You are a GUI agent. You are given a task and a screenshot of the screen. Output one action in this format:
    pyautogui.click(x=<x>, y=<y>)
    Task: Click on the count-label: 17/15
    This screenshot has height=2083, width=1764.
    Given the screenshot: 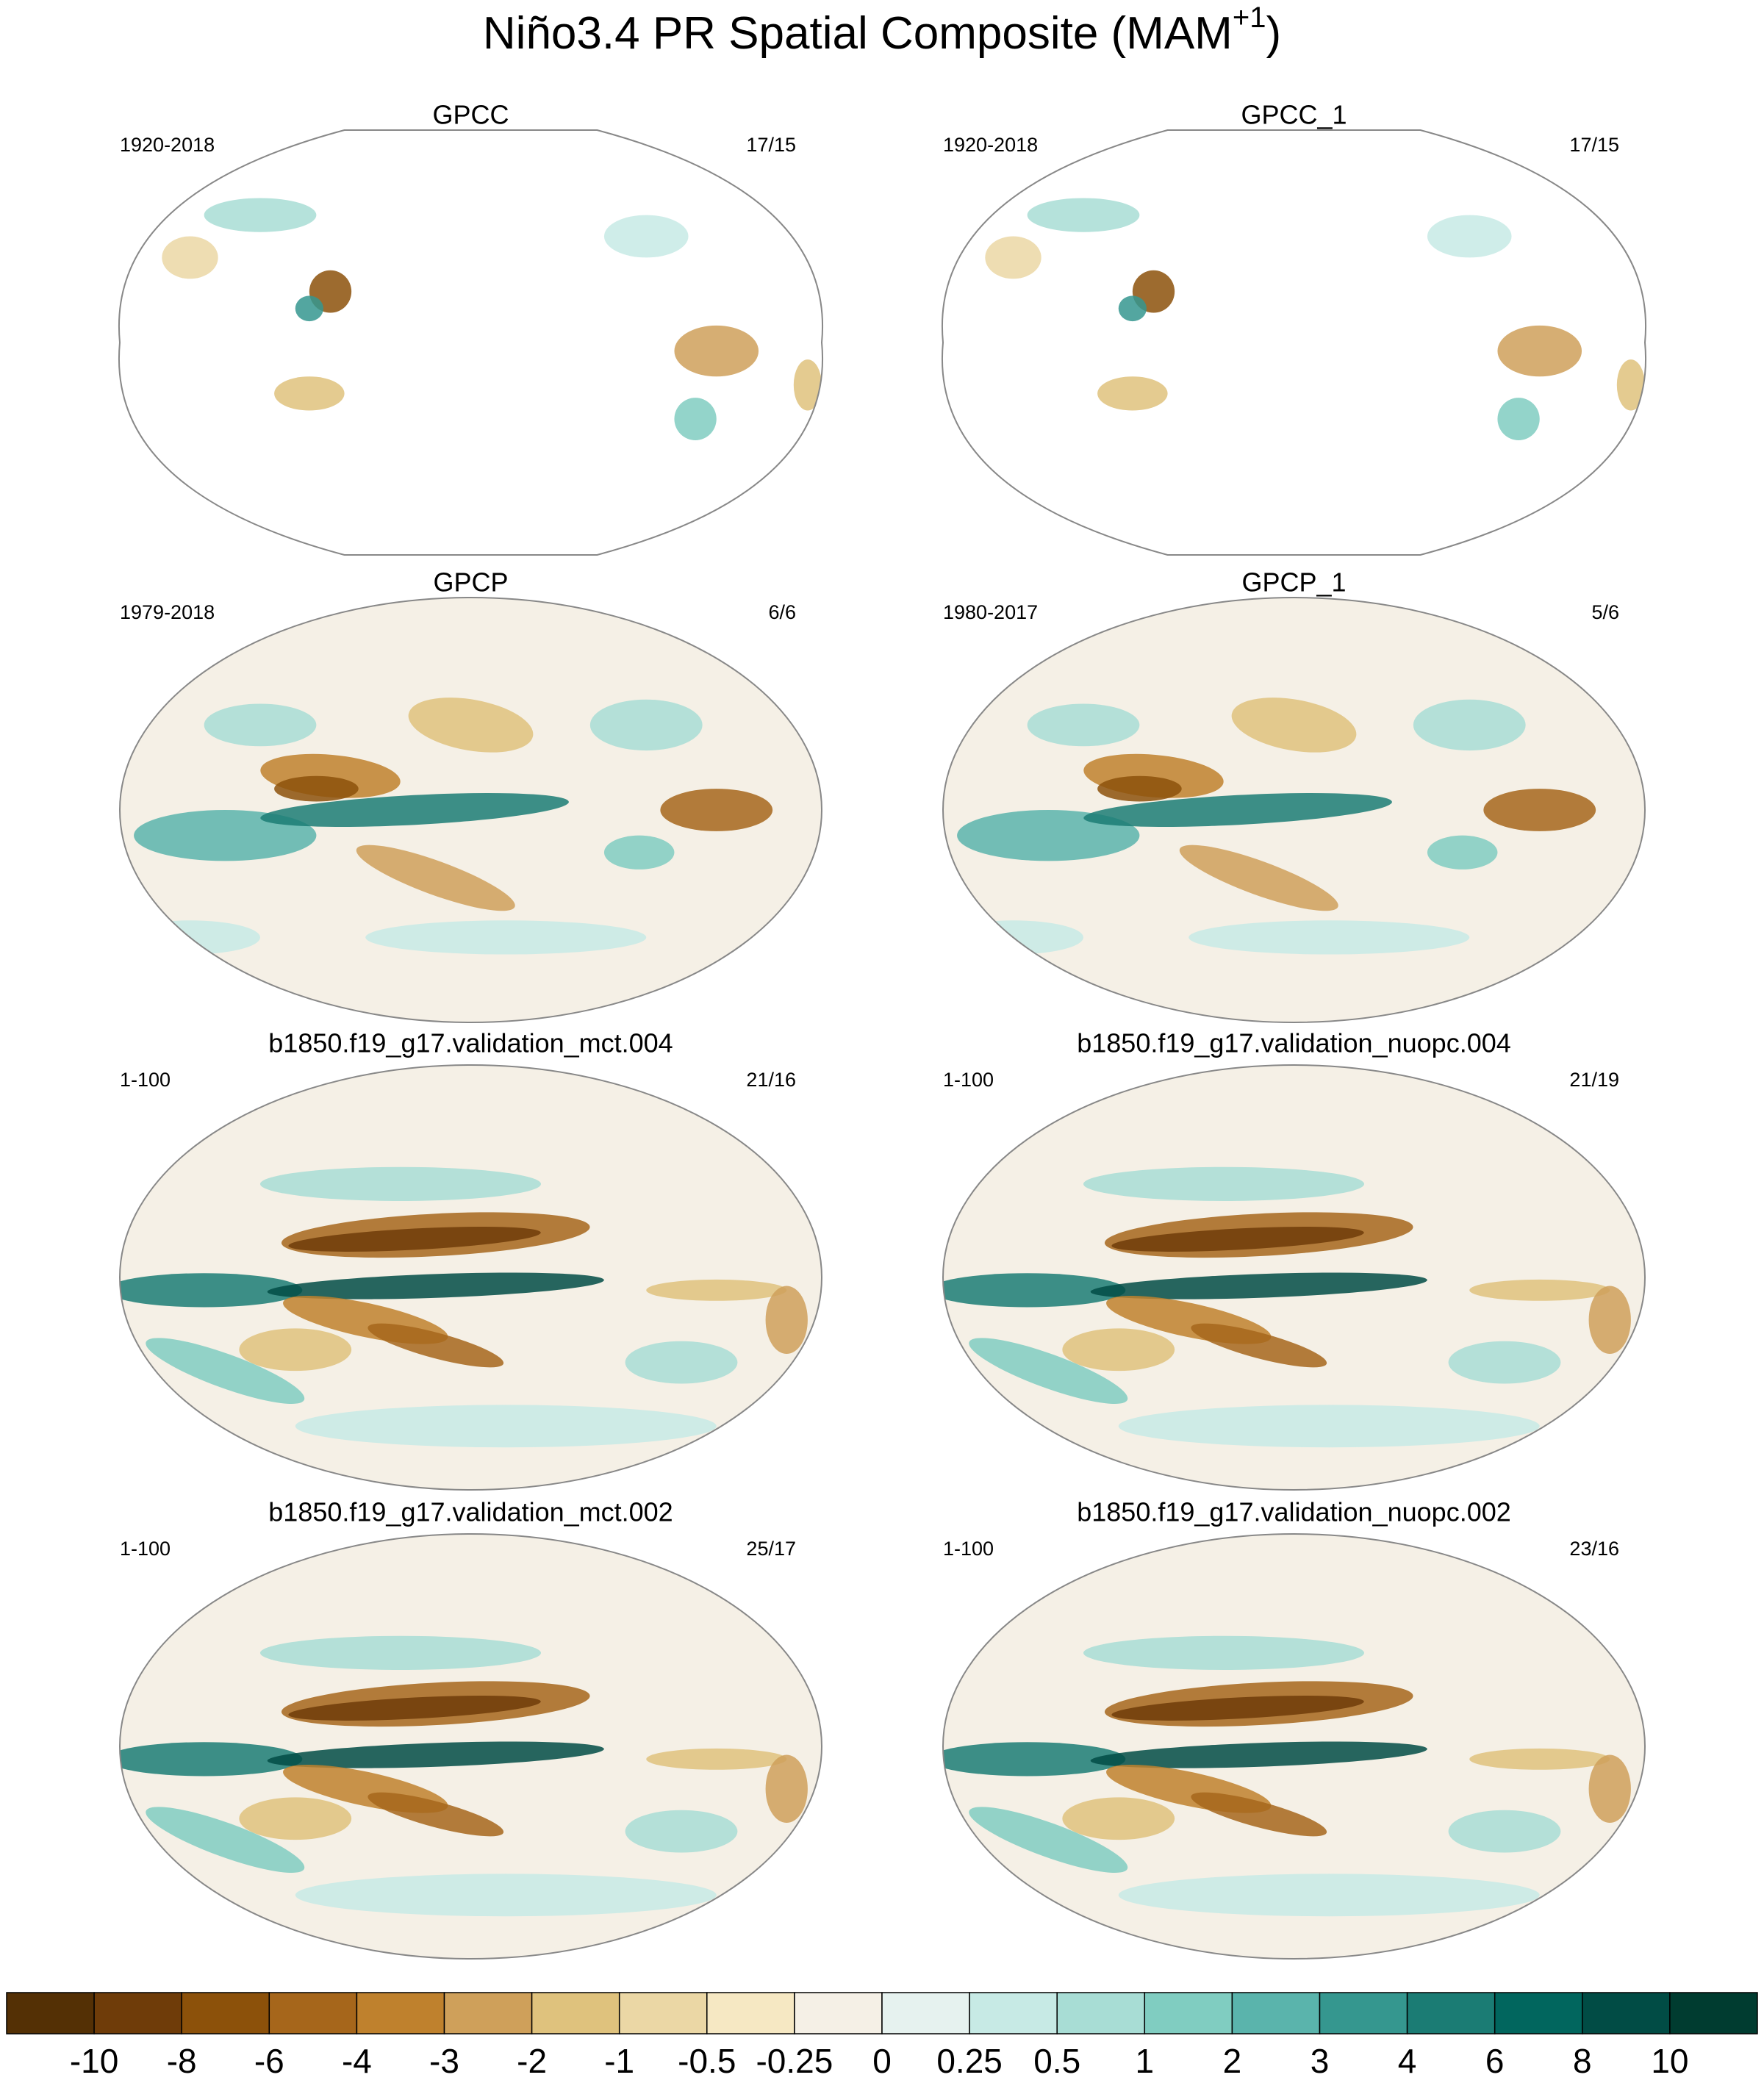 What is the action you would take?
    pyautogui.click(x=1594, y=145)
    